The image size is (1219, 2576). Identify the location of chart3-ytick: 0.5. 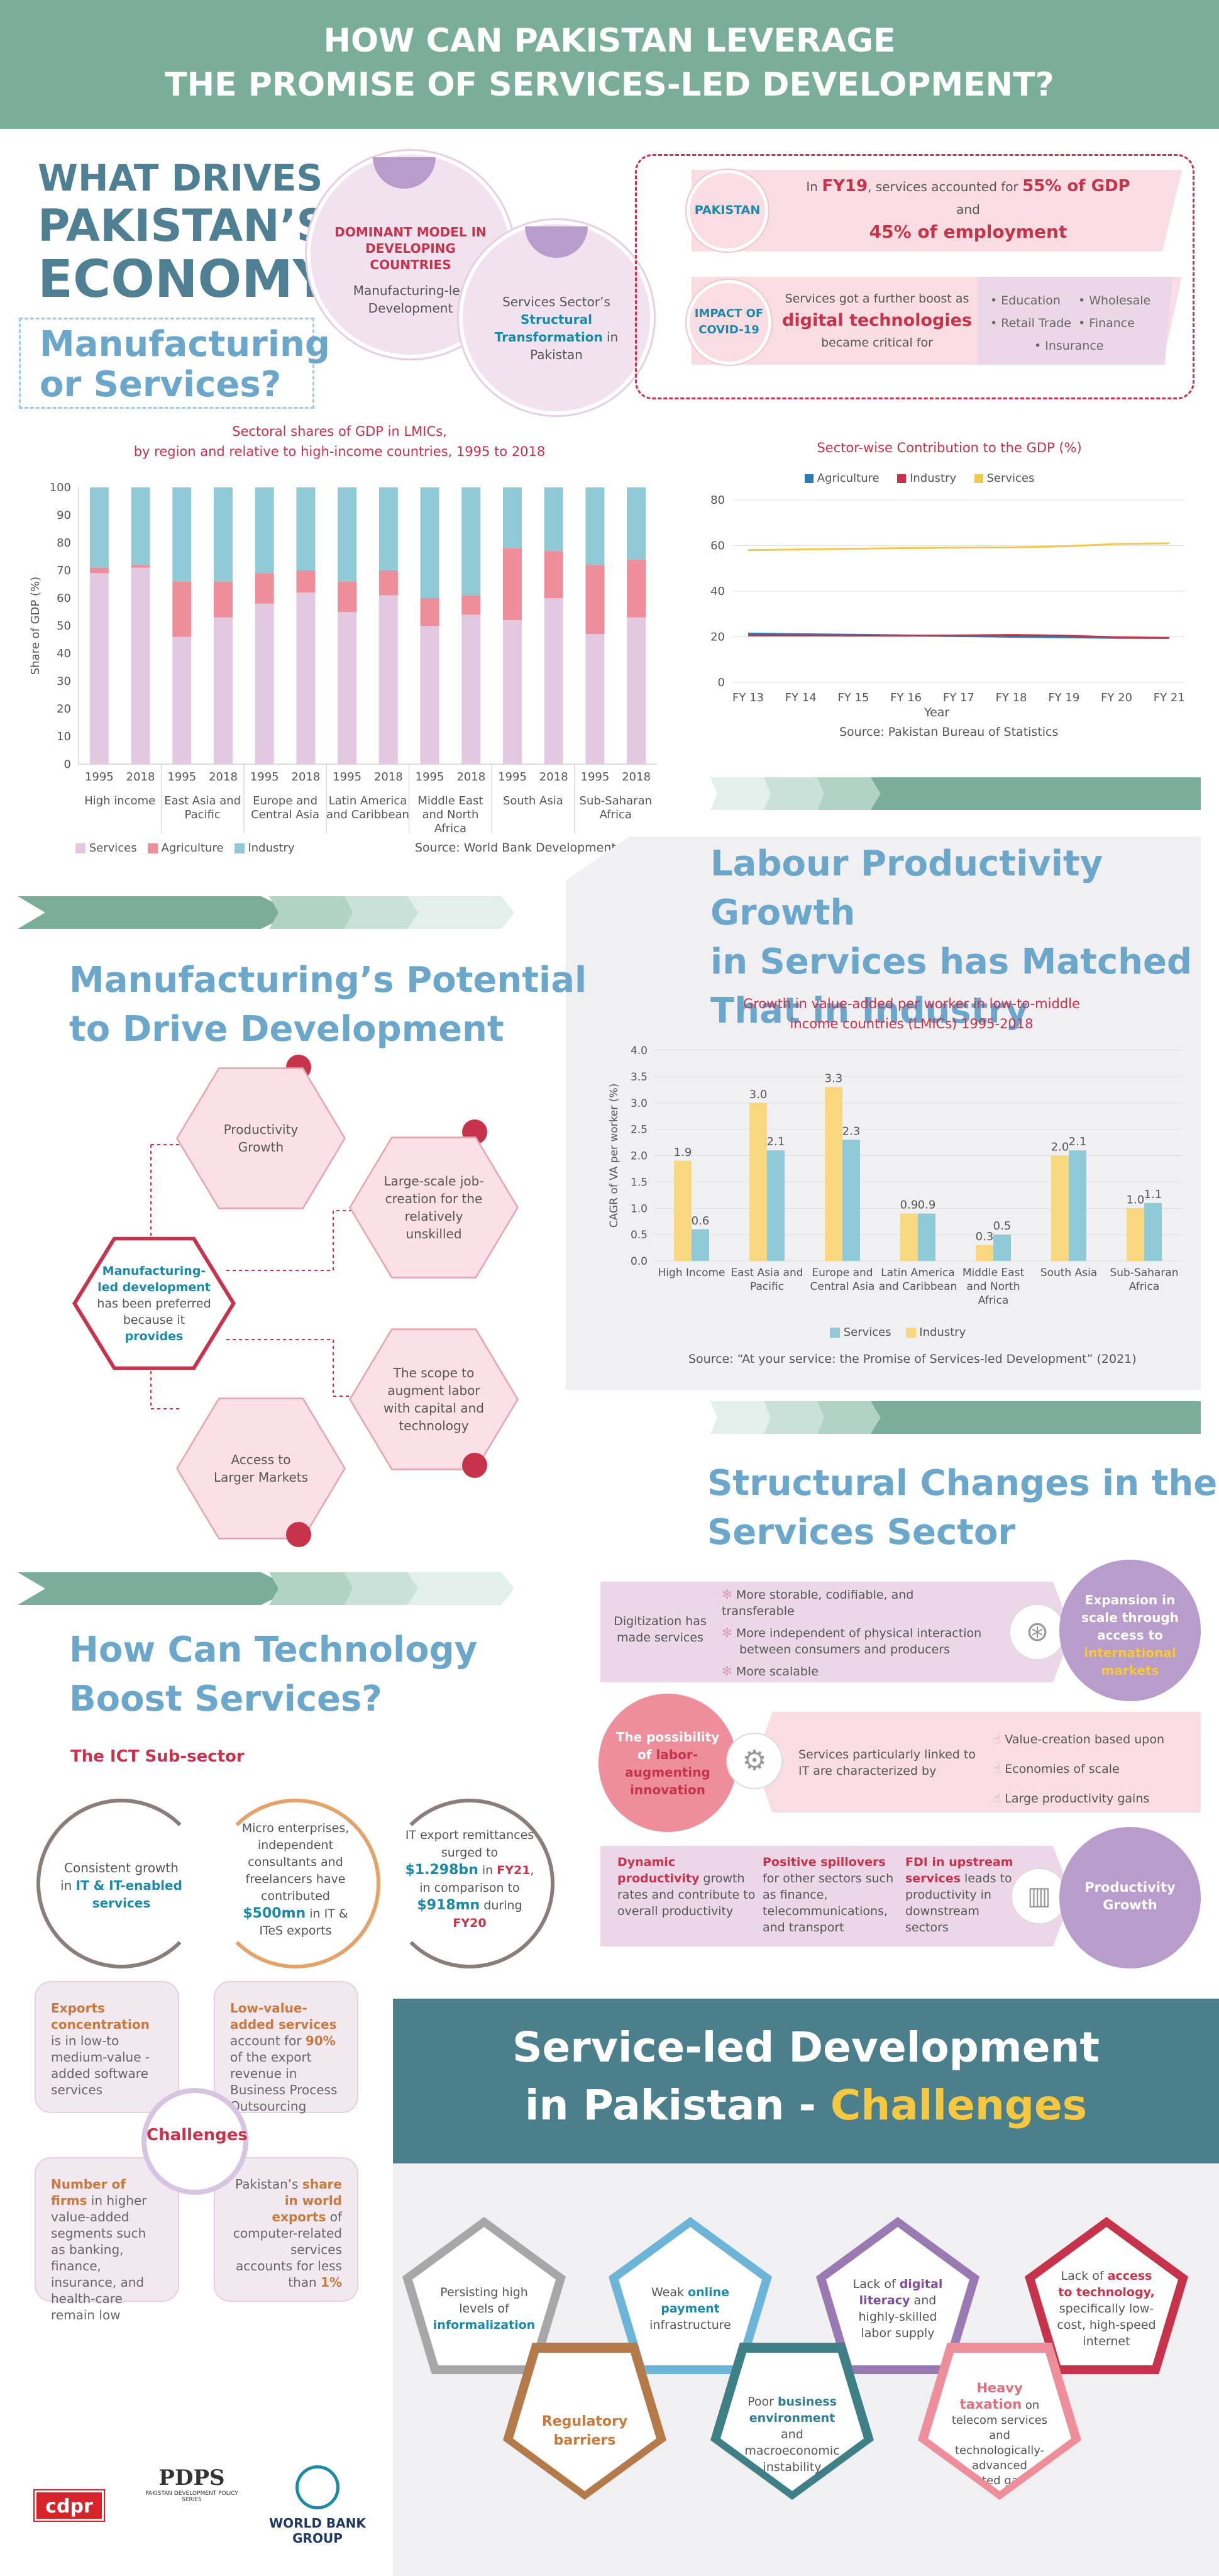
(639, 1235).